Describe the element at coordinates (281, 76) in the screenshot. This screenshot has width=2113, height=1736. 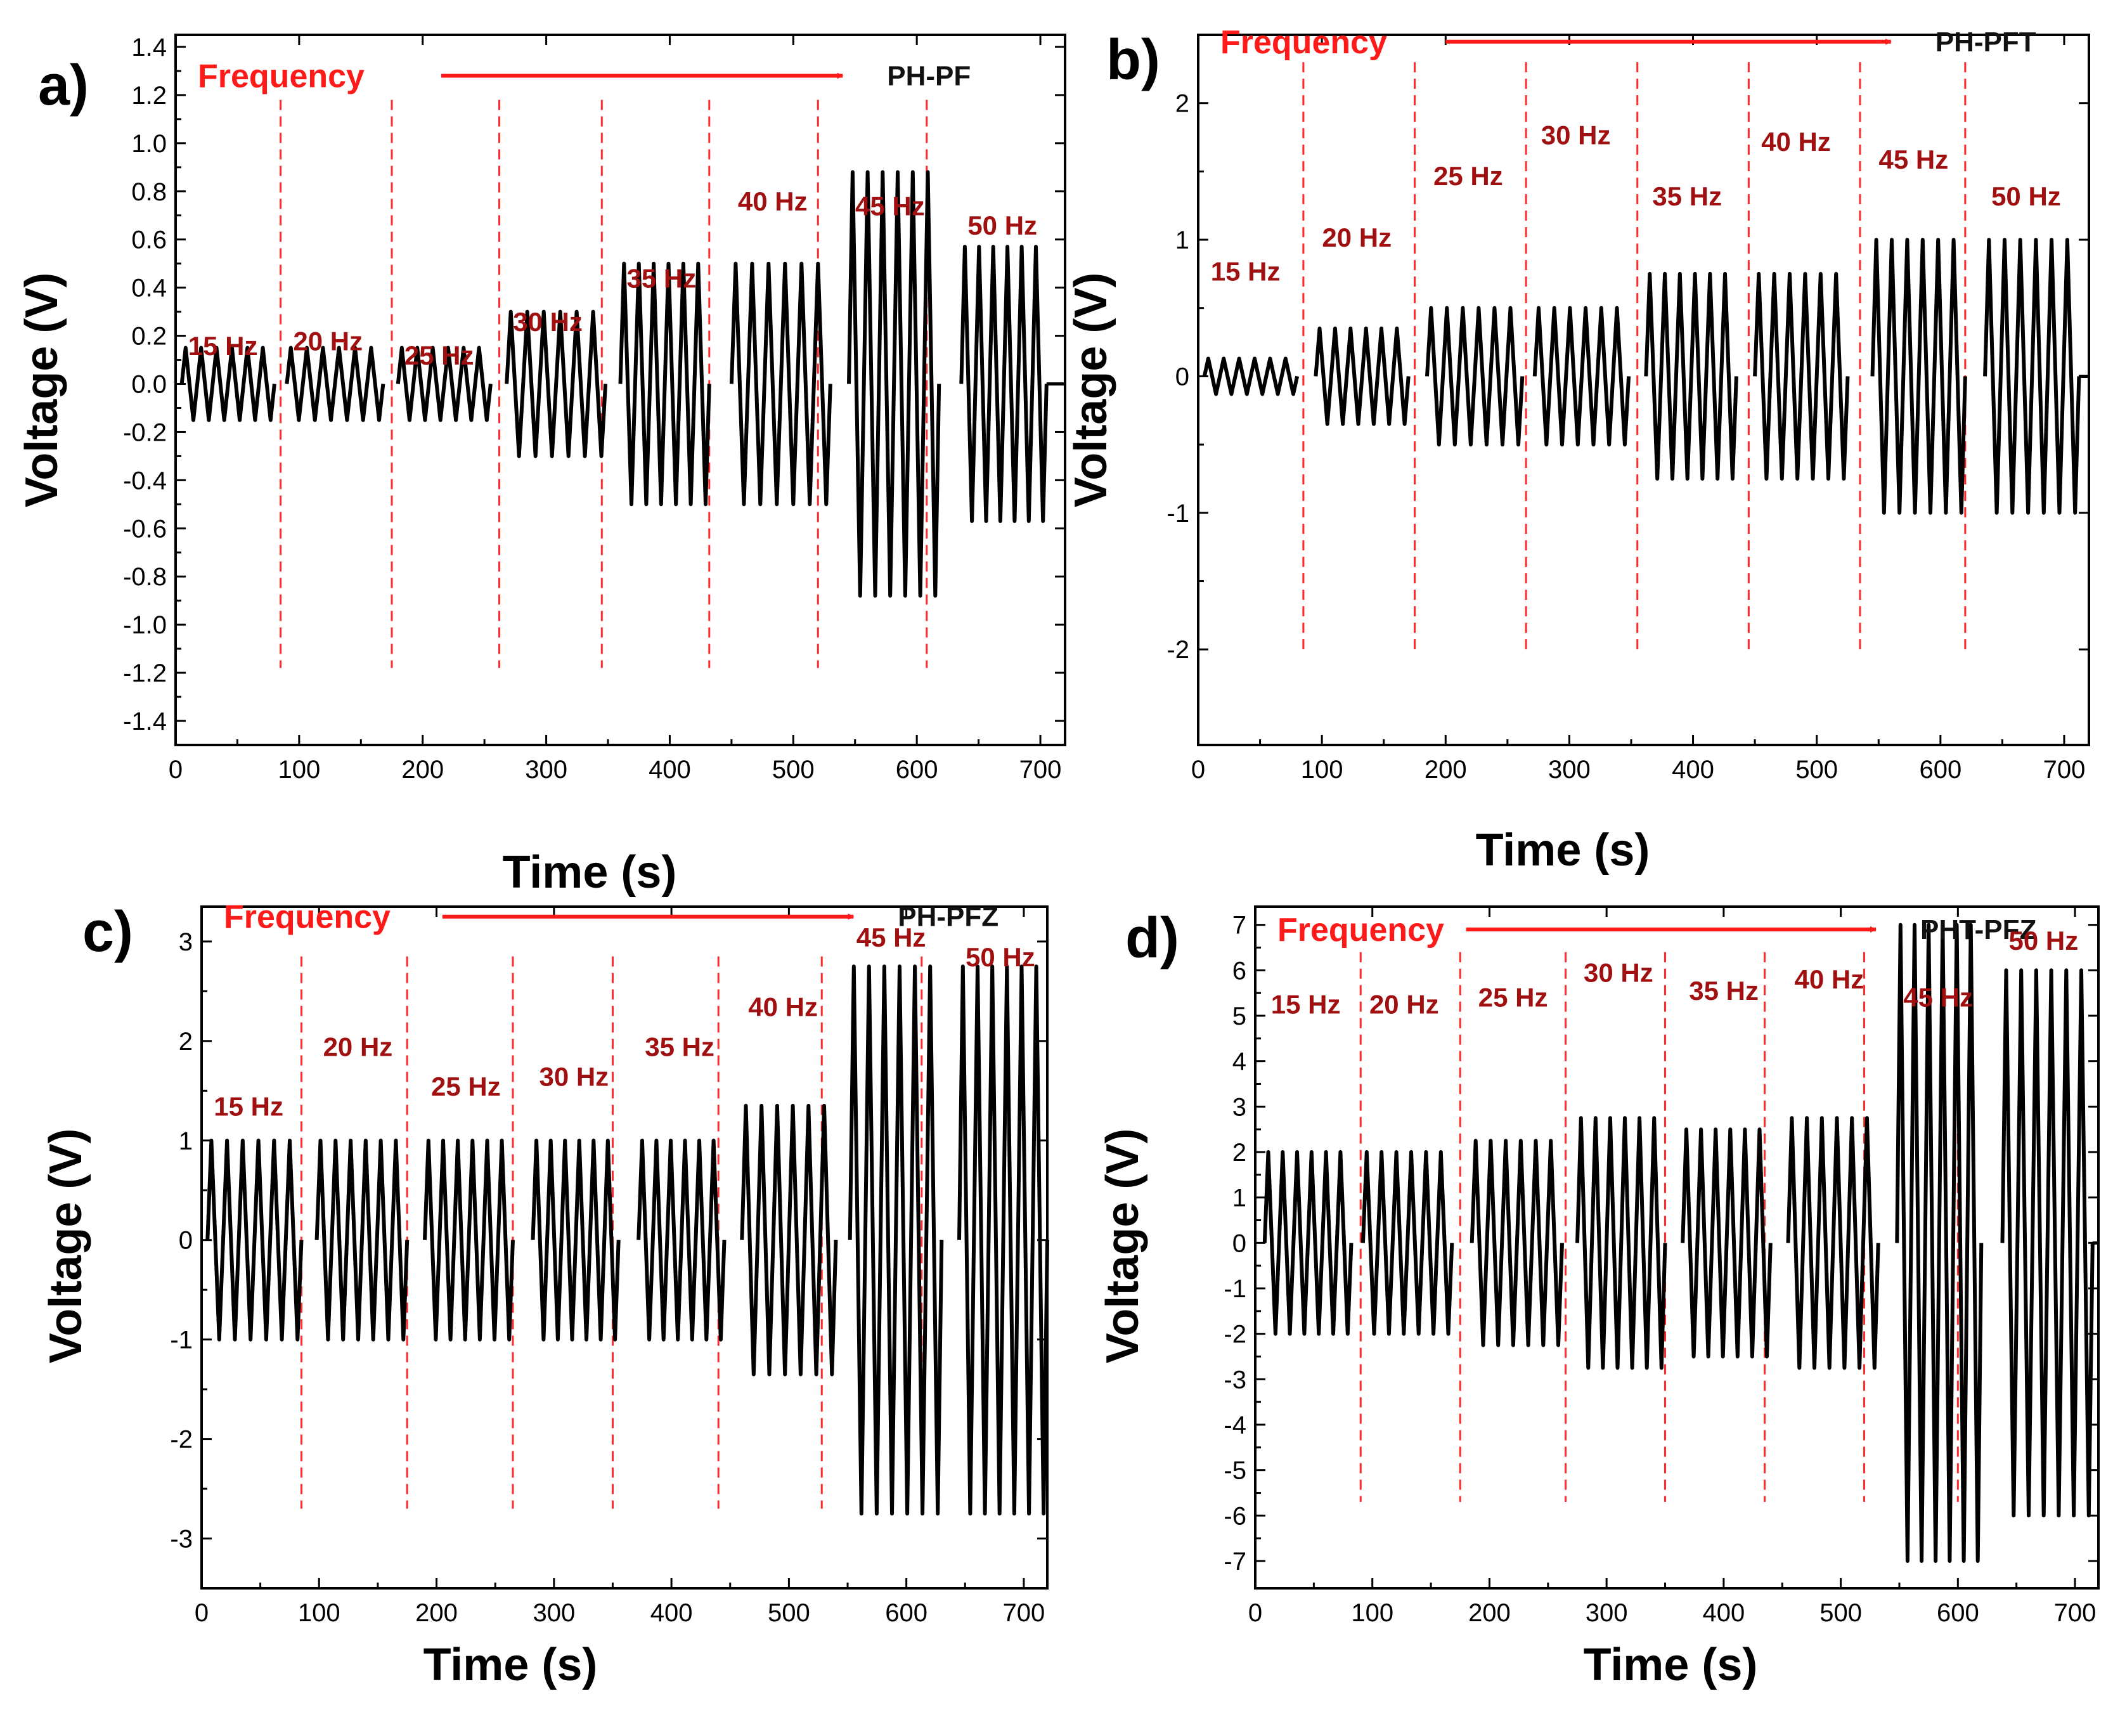
I see `frequency-title: Frequency` at that location.